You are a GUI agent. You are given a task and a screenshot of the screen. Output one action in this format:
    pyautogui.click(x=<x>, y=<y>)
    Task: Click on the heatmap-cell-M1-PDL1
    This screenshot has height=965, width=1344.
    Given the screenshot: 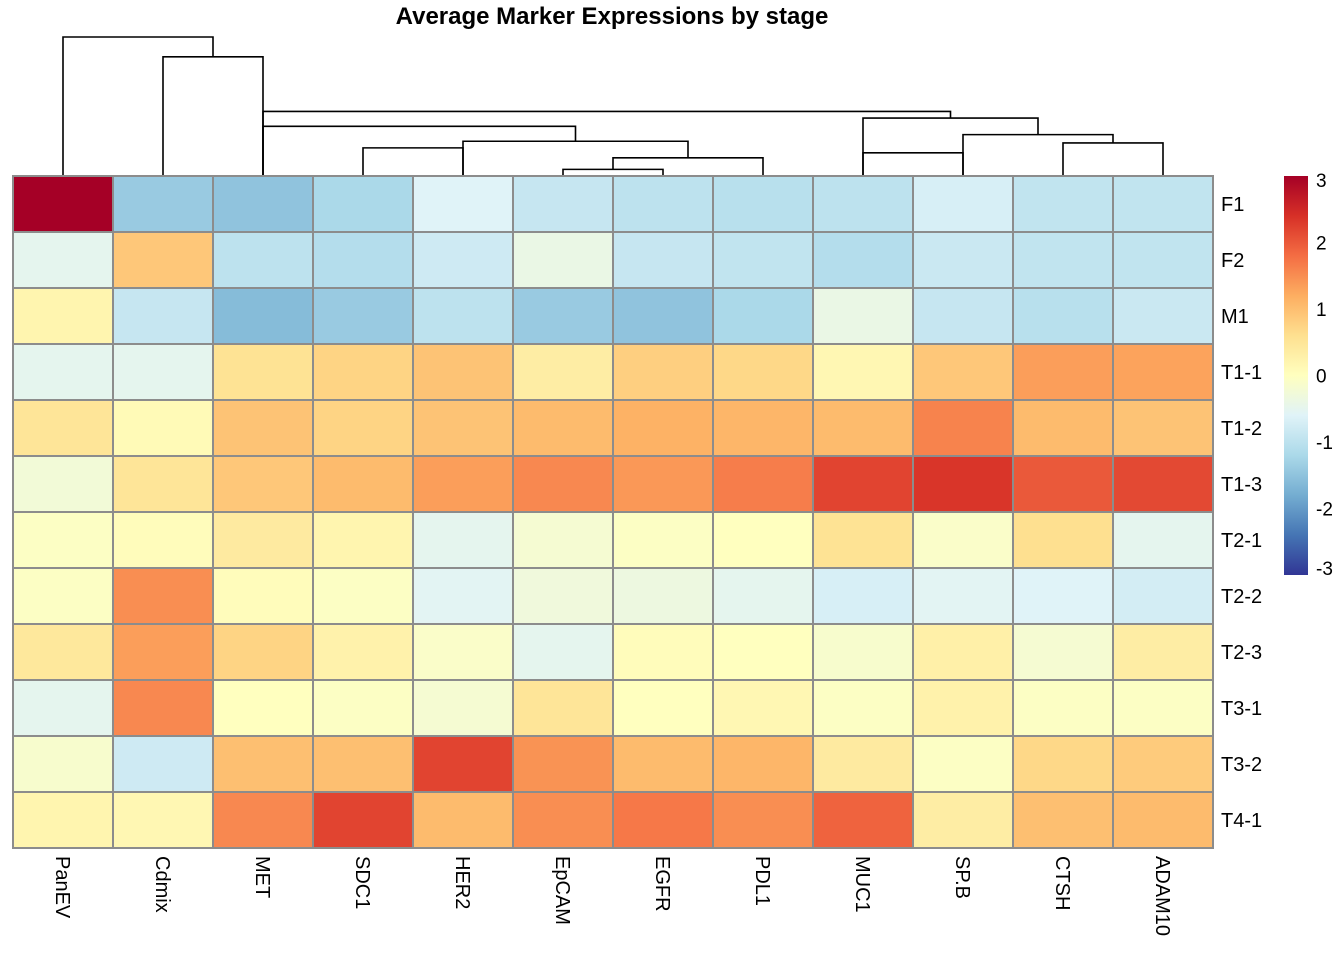 What is the action you would take?
    pyautogui.click(x=763, y=316)
    